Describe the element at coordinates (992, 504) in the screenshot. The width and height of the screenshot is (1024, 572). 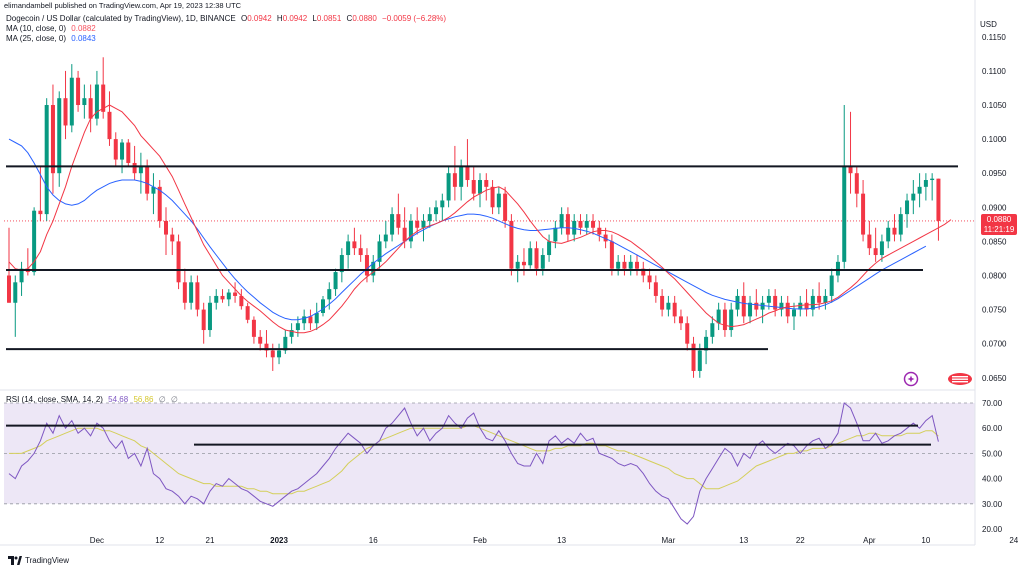
I see `rsi-tick-label: 30.00` at that location.